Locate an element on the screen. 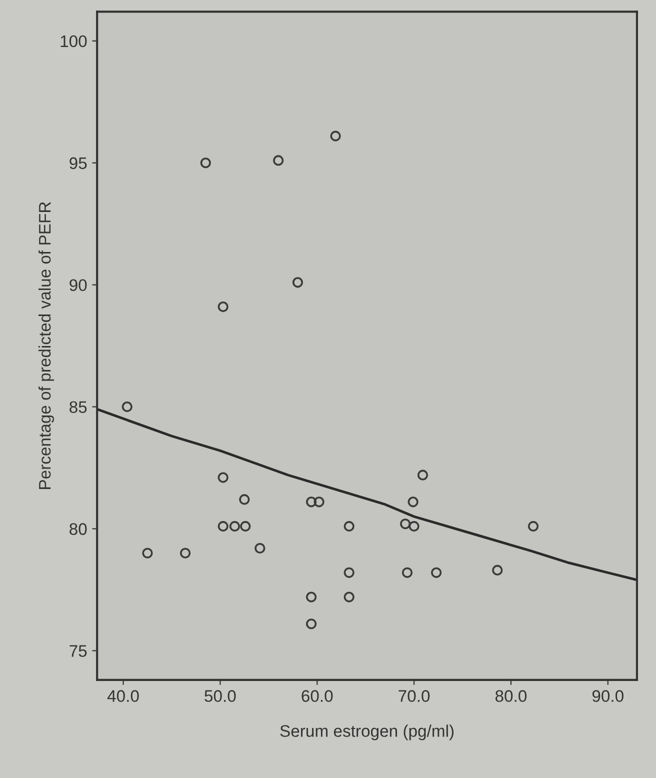 The image size is (656, 778). y-axis-title: Percentage of predicted value of PEFR is located at coordinates (46, 345).